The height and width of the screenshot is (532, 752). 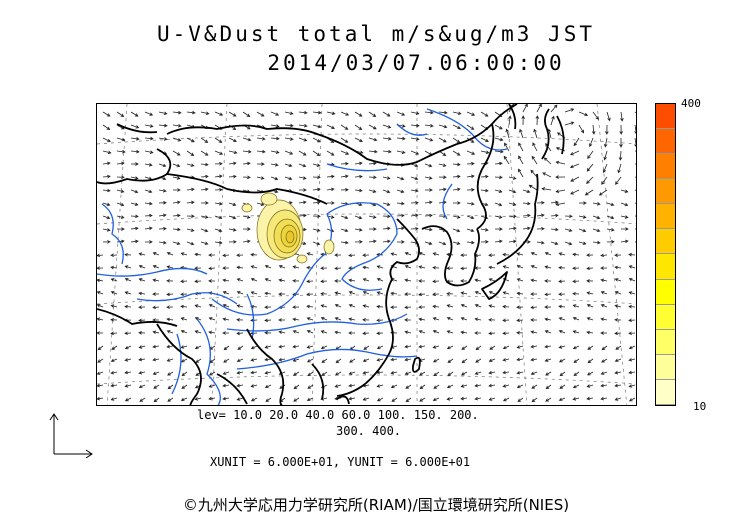 I want to click on unit-scale-text: XUNIT = 6.000E+01, YUNIT = 6.000E+01, so click(x=340, y=462).